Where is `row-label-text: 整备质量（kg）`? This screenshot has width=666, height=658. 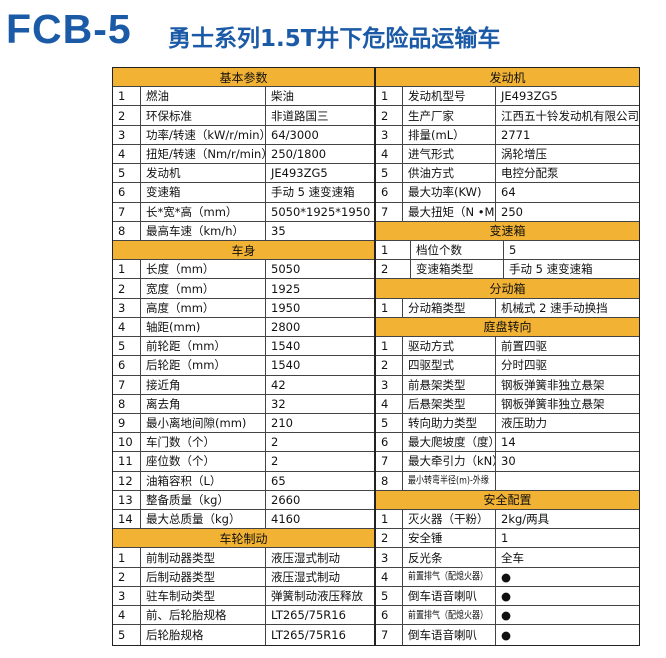 row-label-text: 整备质量（kg） is located at coordinates (187, 499).